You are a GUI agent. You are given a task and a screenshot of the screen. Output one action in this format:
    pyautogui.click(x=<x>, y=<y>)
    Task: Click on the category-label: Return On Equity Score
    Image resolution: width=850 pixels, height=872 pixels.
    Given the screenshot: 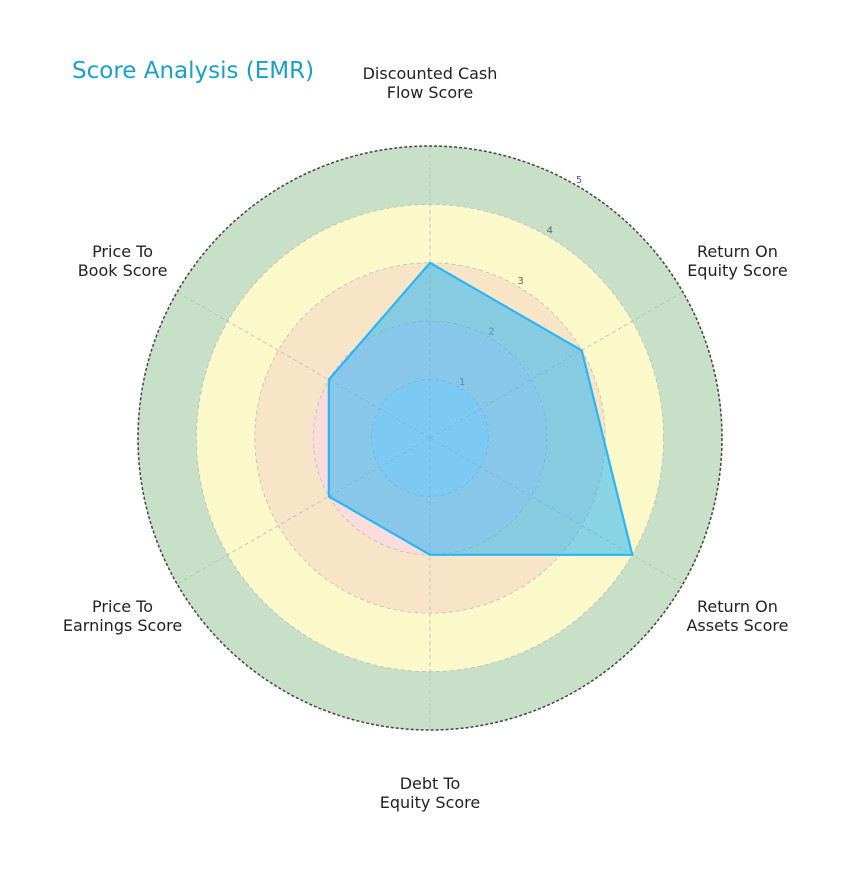 What is the action you would take?
    pyautogui.click(x=737, y=260)
    